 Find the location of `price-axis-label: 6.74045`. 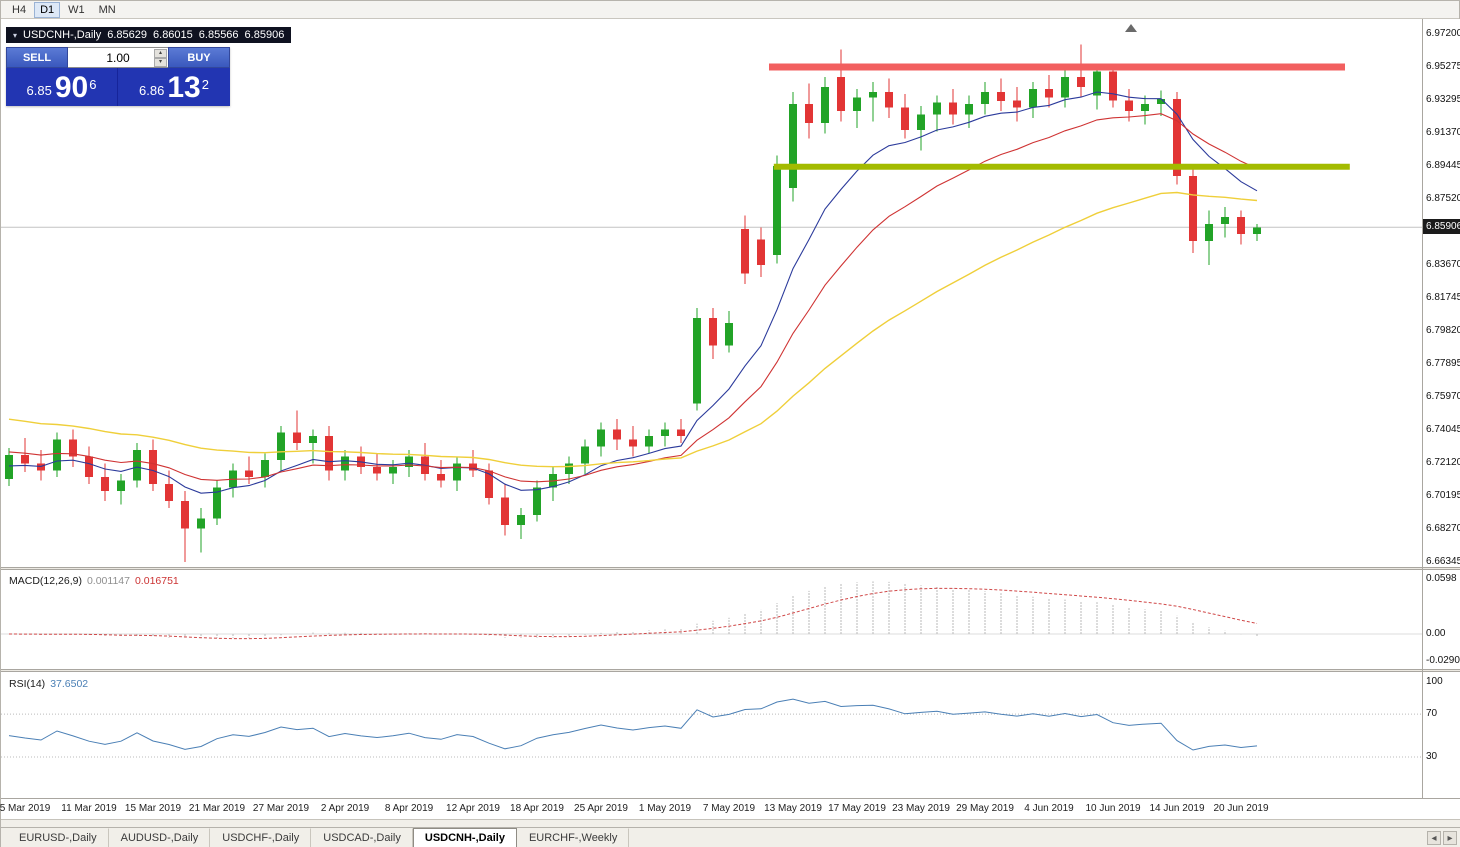

price-axis-label: 6.74045 is located at coordinates (1443, 429).